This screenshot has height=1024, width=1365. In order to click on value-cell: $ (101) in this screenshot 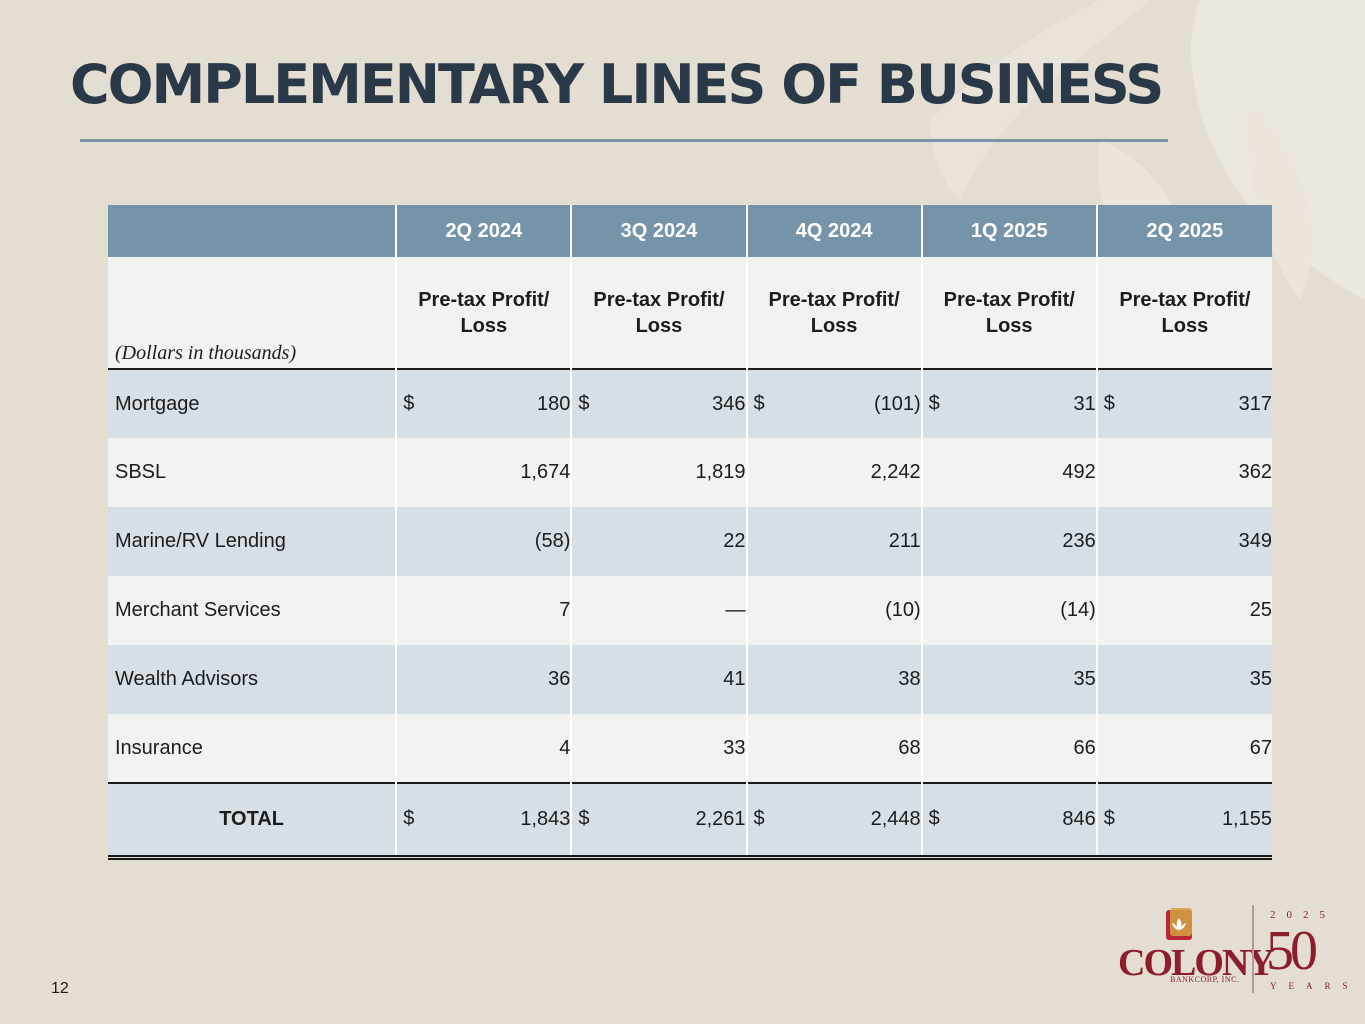, I will do `click(833, 403)`.